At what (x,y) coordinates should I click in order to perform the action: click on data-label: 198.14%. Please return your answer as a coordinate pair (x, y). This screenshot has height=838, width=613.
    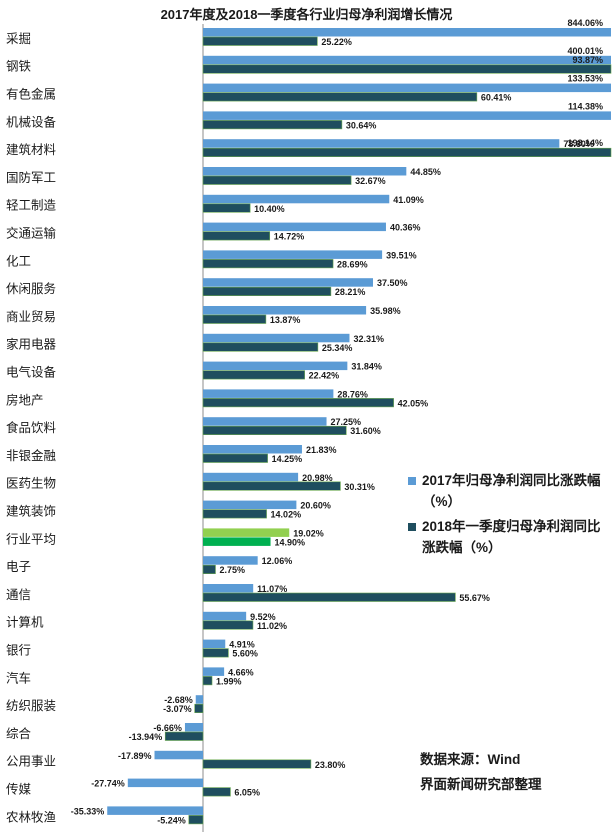
    Looking at the image, I should click on (585, 143).